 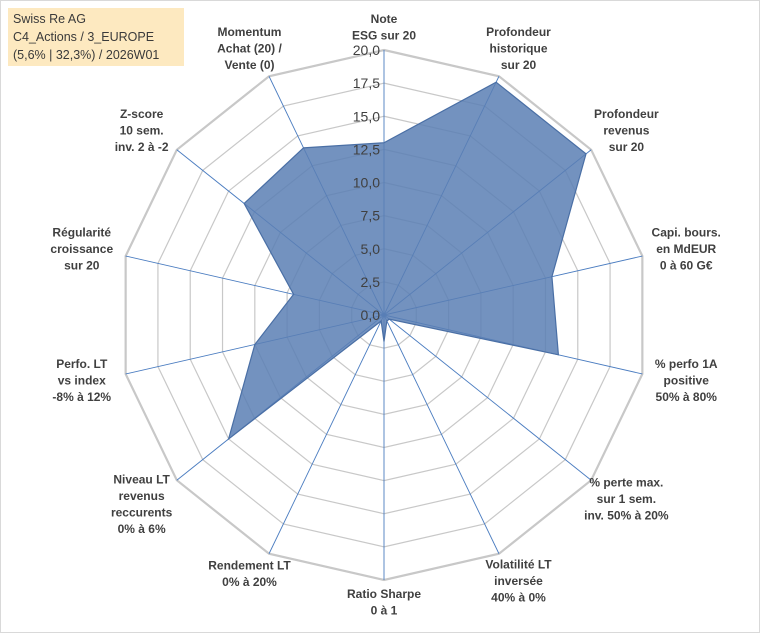 What do you see at coordinates (371, 315) in the screenshot?
I see `tick-label-0: 0,0` at bounding box center [371, 315].